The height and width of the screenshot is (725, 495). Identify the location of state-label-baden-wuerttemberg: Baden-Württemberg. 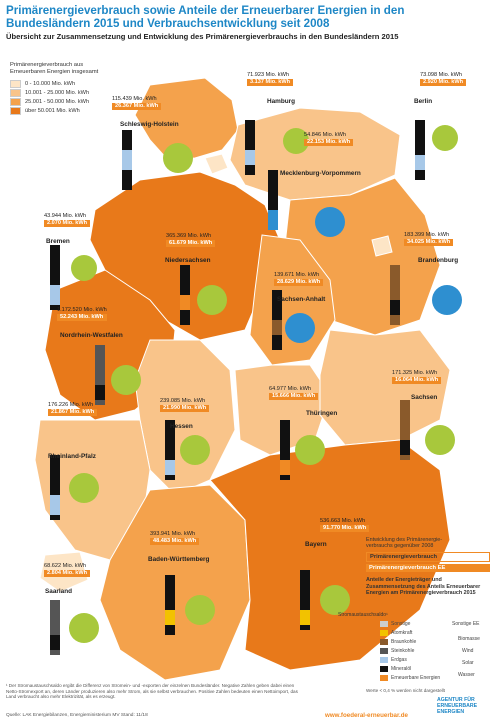
(179, 559).